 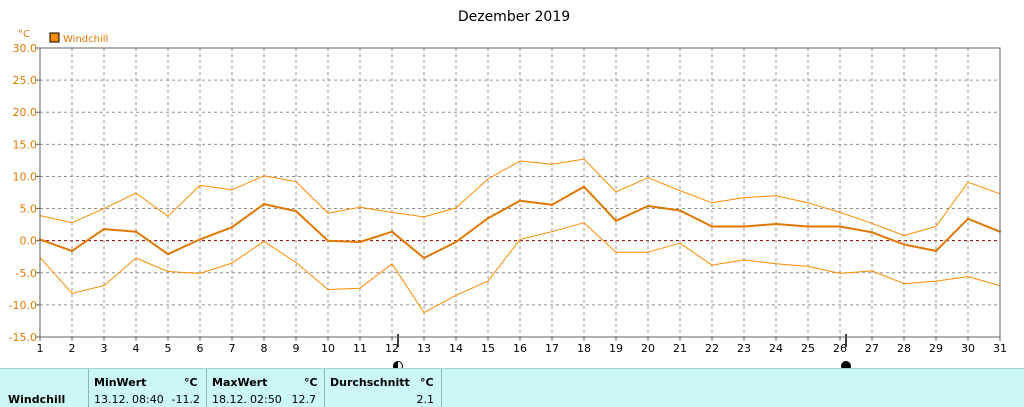 I want to click on stats-max-unit: °C, so click(x=311, y=382).